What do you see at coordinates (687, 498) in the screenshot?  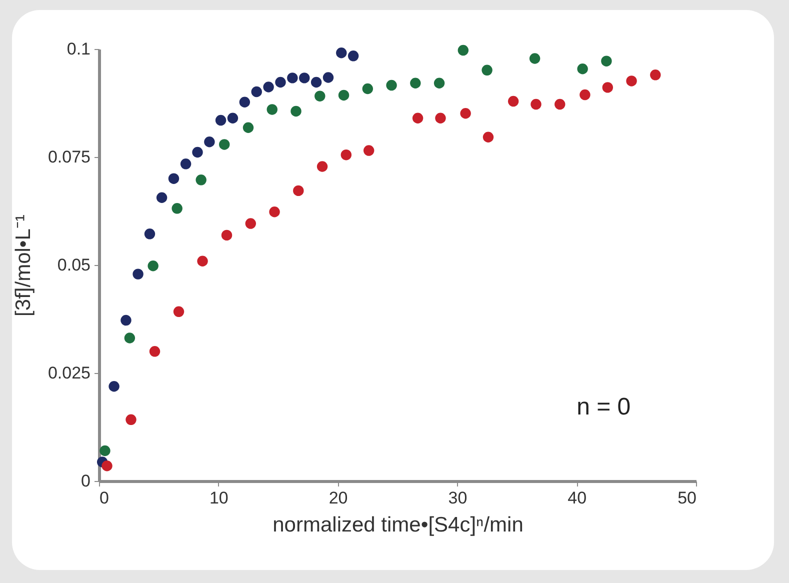 I see `x-tick-label: 50` at bounding box center [687, 498].